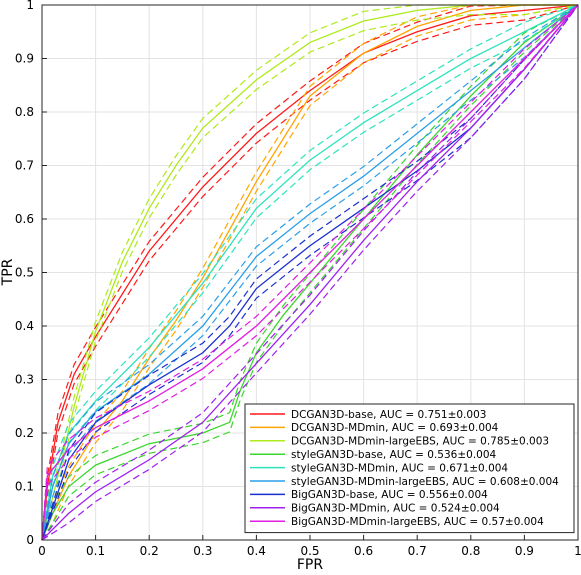 This screenshot has height=575, width=581. Describe the element at coordinates (470, 551) in the screenshot. I see `x-tick-label: 0.8` at that location.